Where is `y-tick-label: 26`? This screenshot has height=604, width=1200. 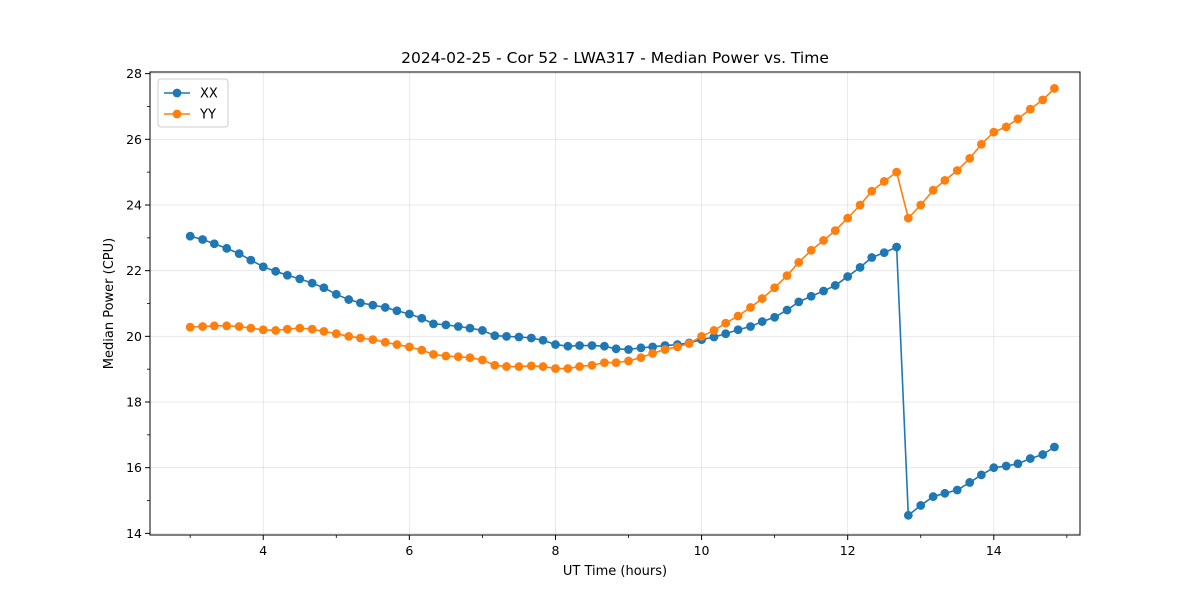 y-tick-label: 26 is located at coordinates (134, 139).